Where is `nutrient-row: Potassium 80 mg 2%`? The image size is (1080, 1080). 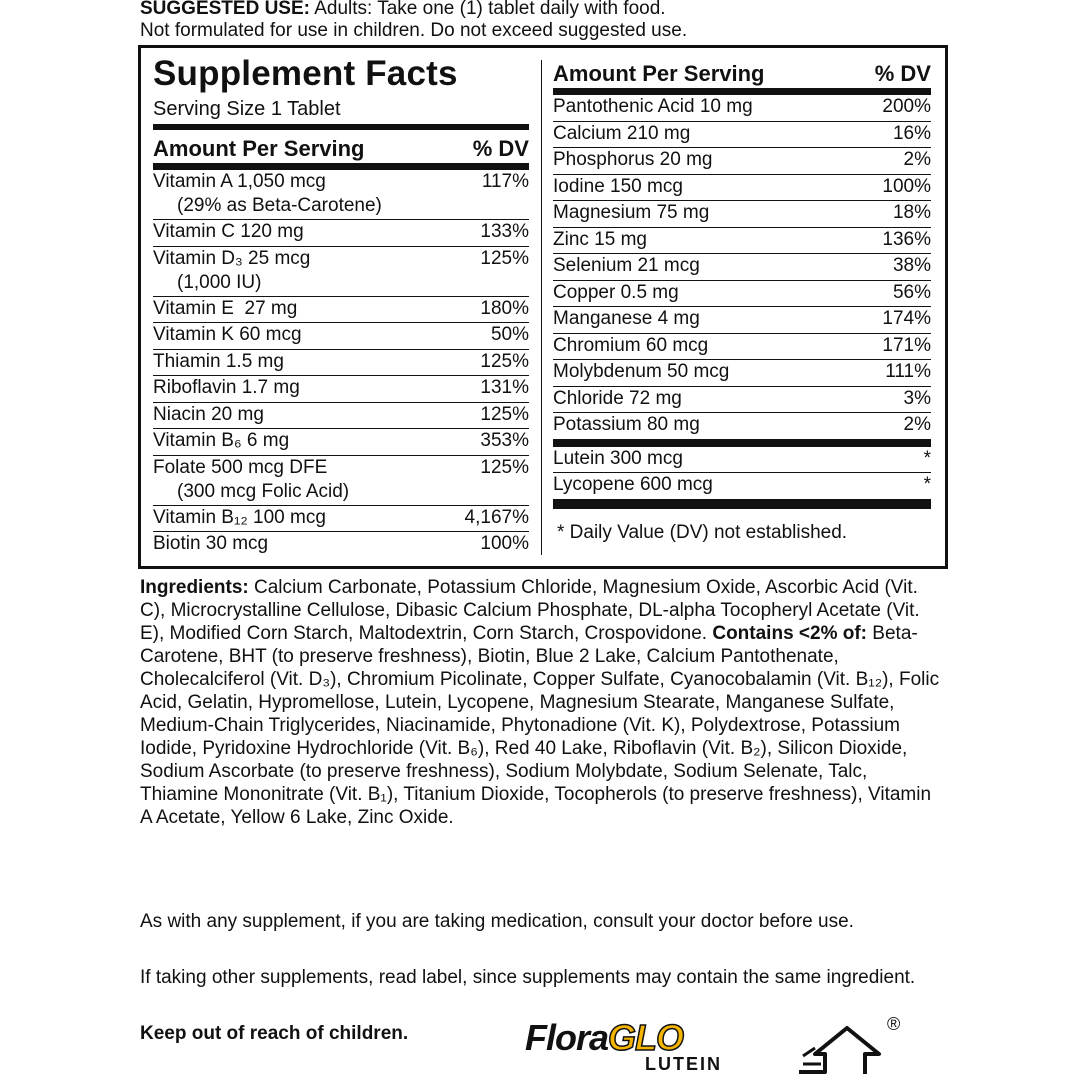
nutrient-row: Potassium 80 mg 2% is located at coordinates (742, 430).